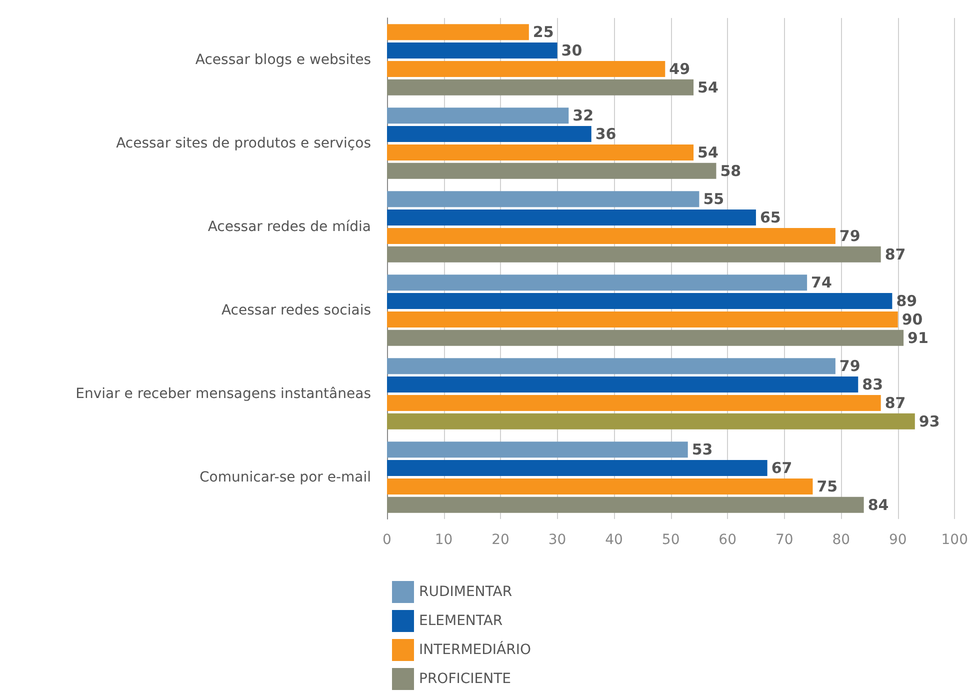 This screenshot has width=971, height=697. Describe the element at coordinates (614, 540) in the screenshot. I see `x-tick-label: 40` at that location.